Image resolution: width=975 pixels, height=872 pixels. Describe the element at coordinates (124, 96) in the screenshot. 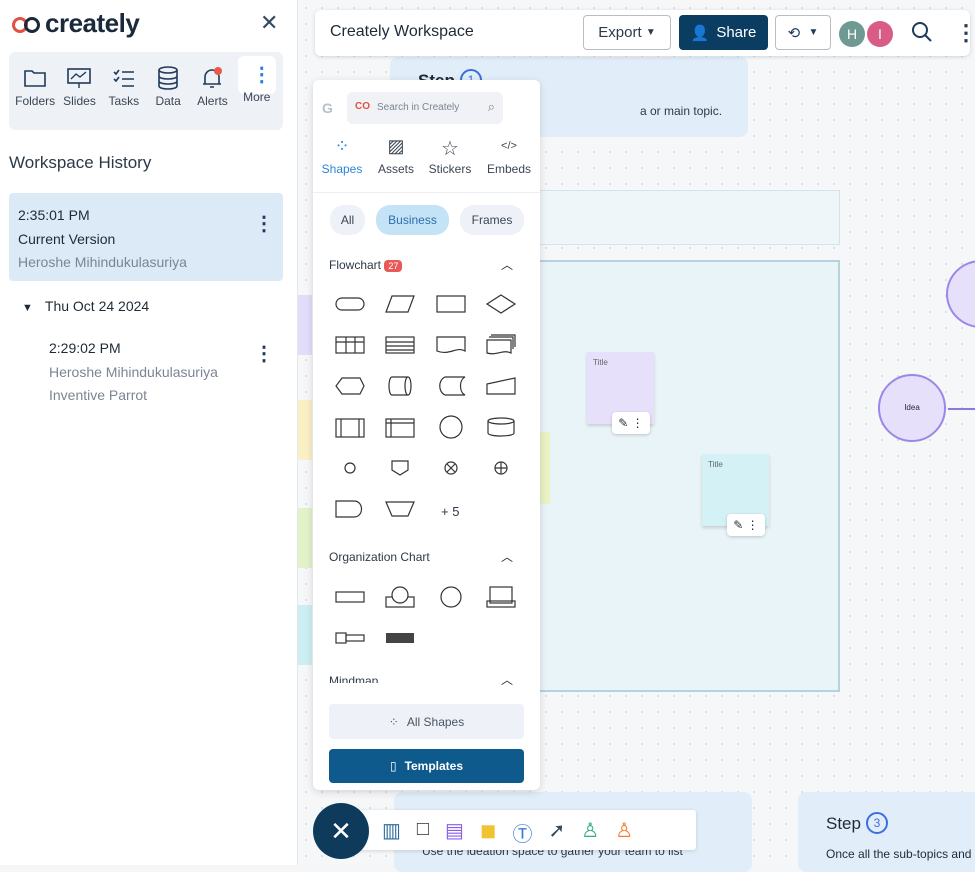

I see `tasks-button: Tasks` at that location.